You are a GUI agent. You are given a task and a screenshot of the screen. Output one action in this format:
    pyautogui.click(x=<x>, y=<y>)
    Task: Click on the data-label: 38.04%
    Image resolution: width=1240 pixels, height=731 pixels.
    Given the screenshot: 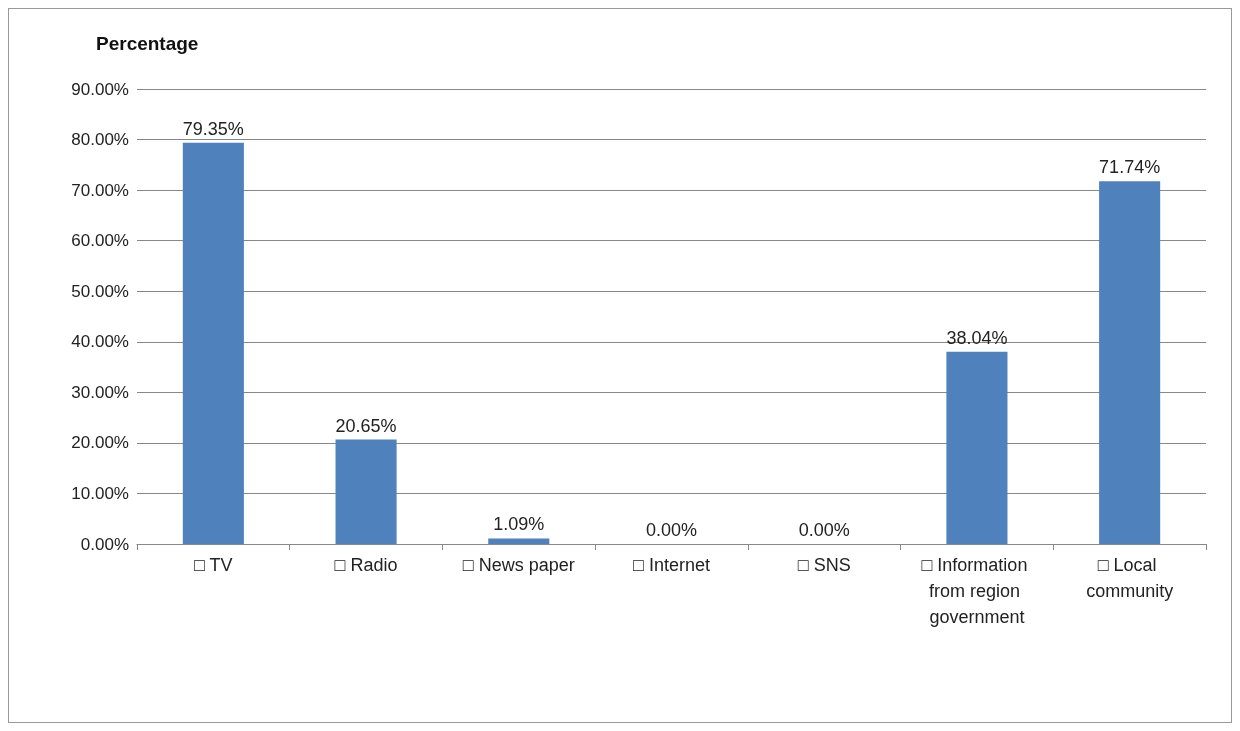 What is the action you would take?
    pyautogui.click(x=977, y=337)
    